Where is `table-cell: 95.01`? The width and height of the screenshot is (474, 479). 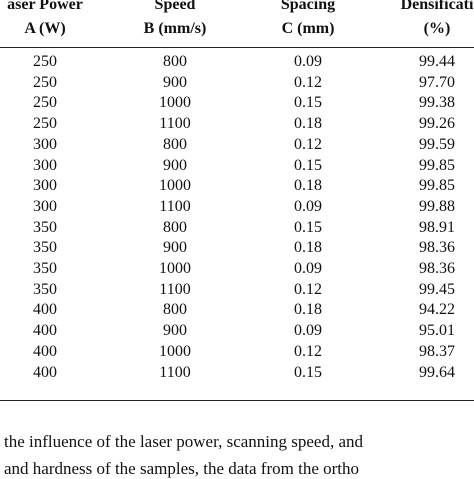
table-cell: 95.01 is located at coordinates (437, 331).